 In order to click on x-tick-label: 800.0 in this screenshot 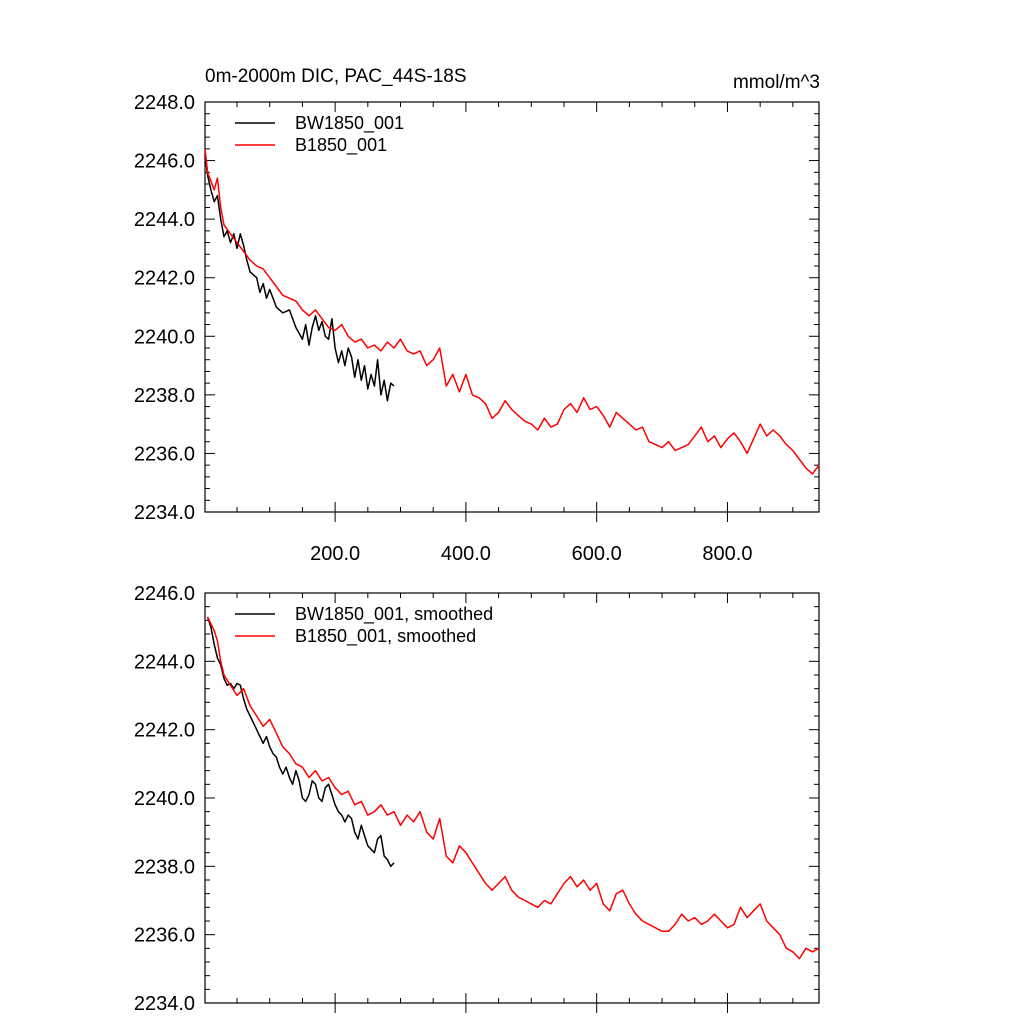, I will do `click(727, 554)`.